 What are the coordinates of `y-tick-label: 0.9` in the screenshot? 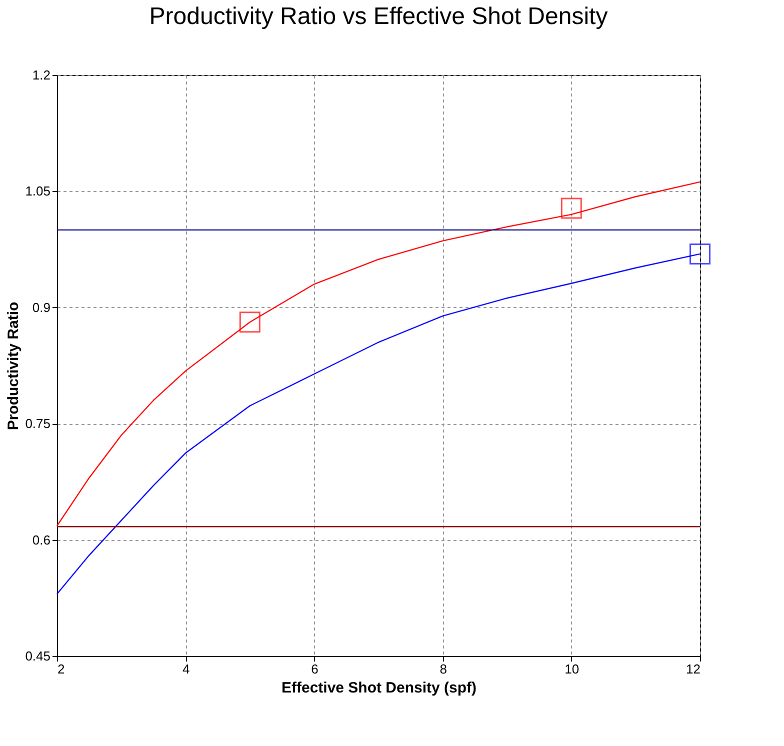 It's located at (41, 307).